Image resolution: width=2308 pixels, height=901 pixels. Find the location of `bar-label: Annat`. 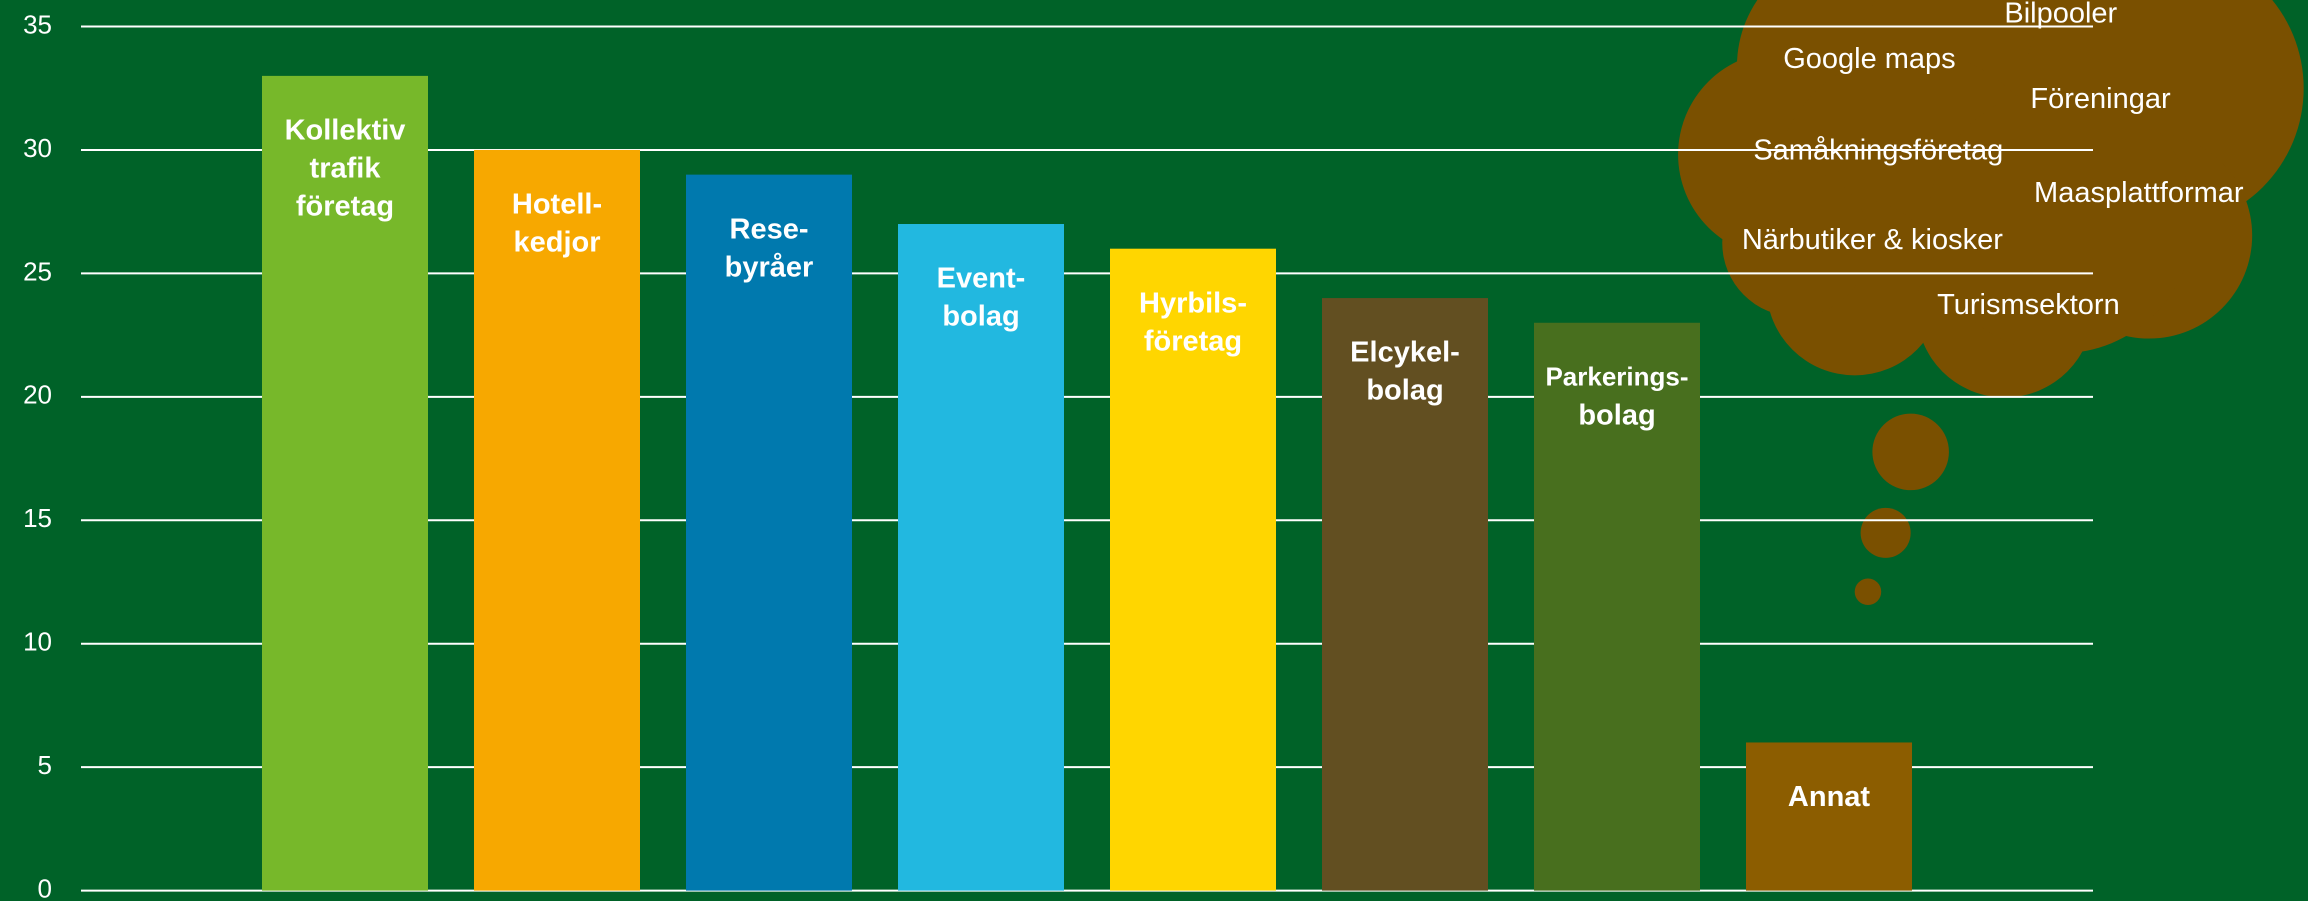

bar-label: Annat is located at coordinates (1829, 797).